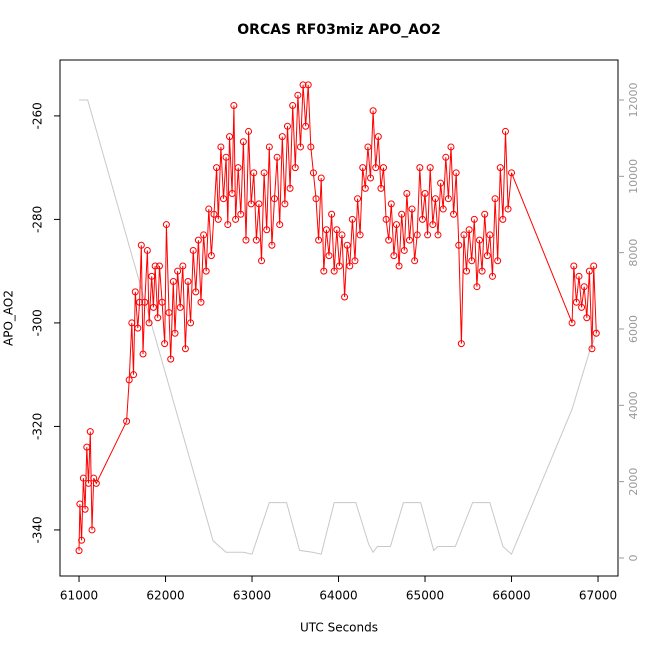 Image resolution: width=650 pixels, height=650 pixels. What do you see at coordinates (38, 219) in the screenshot?
I see `y-tick-label: -280` at bounding box center [38, 219].